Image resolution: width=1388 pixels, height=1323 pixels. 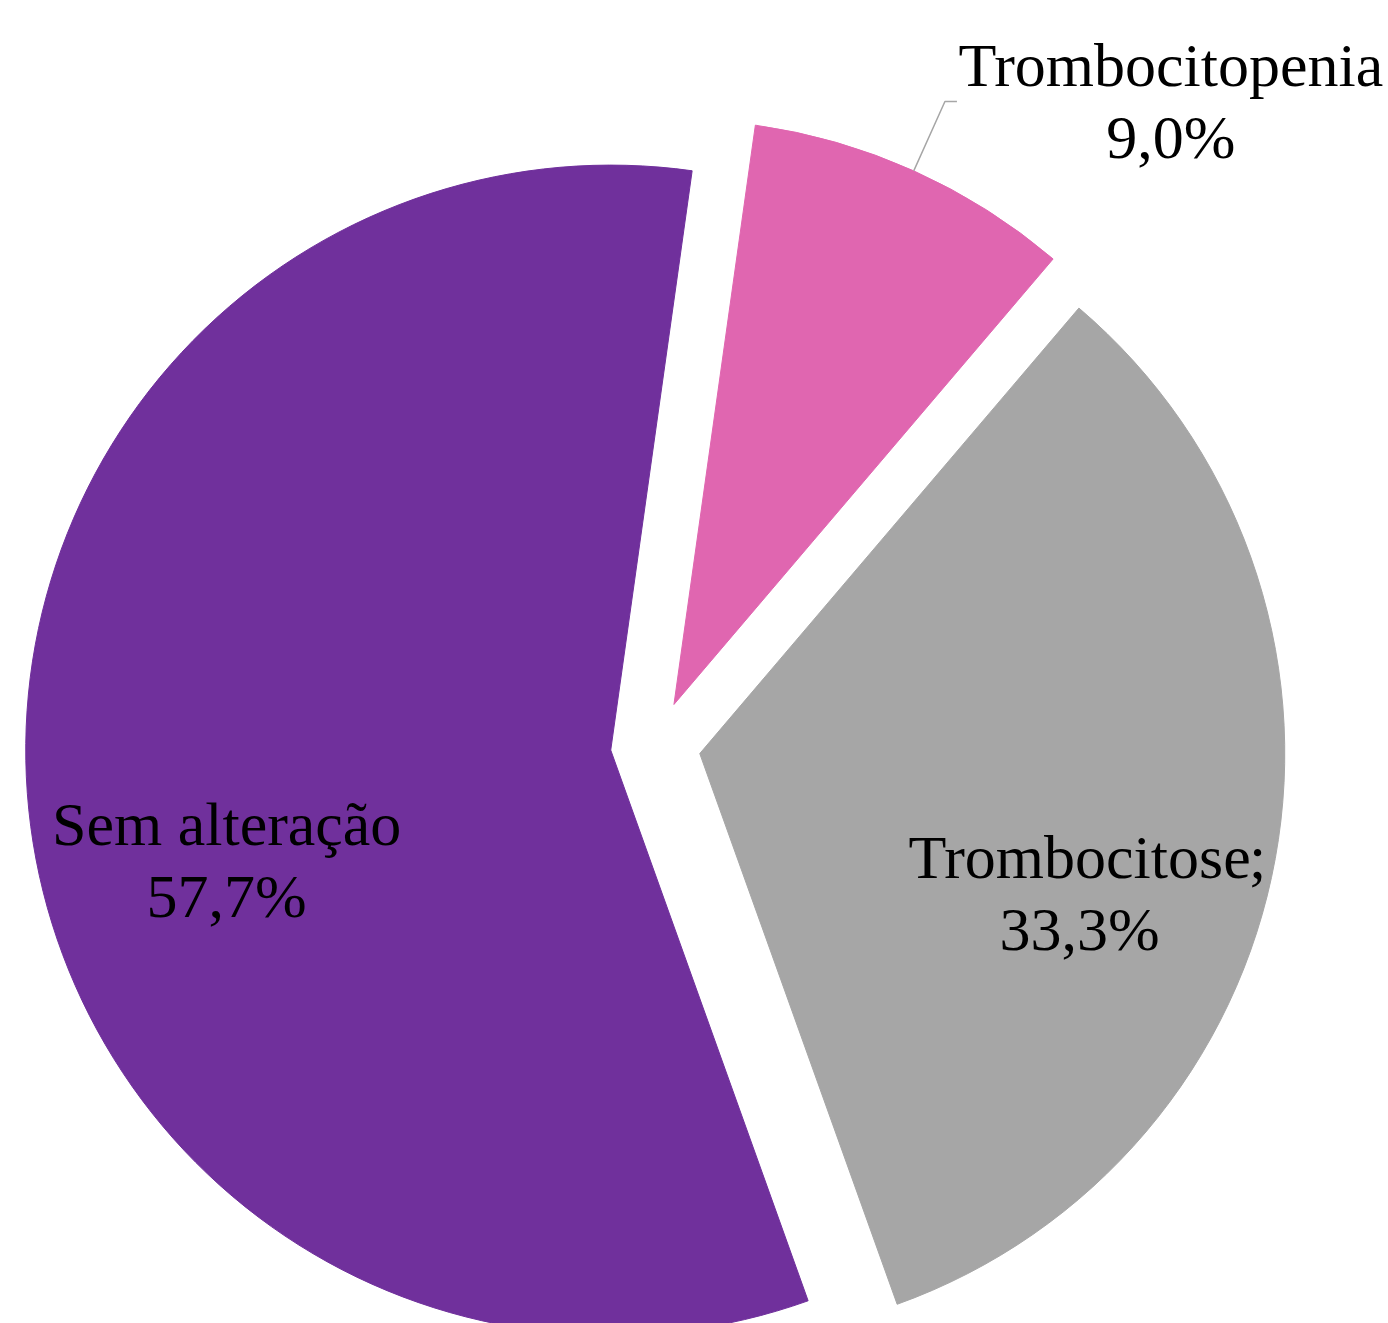 What do you see at coordinates (1079, 856) in the screenshot?
I see `slice-label: Trombocitose` at bounding box center [1079, 856].